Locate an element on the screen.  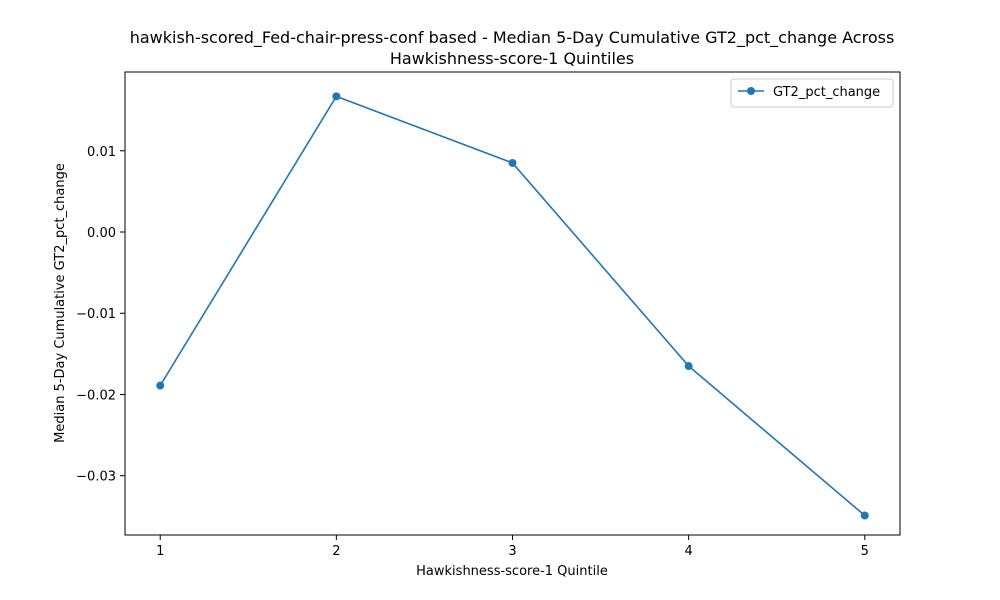
x-tick-label: 4 is located at coordinates (688, 551).